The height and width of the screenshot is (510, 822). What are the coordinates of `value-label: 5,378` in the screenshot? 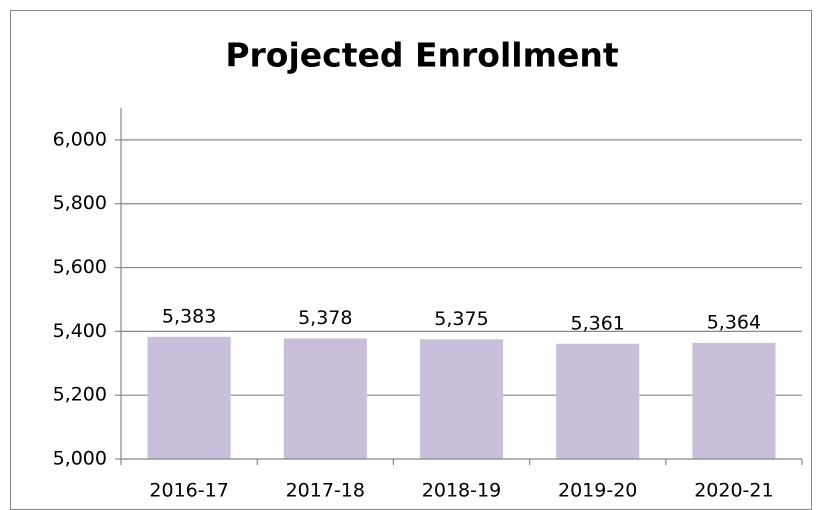 It's located at (325, 318).